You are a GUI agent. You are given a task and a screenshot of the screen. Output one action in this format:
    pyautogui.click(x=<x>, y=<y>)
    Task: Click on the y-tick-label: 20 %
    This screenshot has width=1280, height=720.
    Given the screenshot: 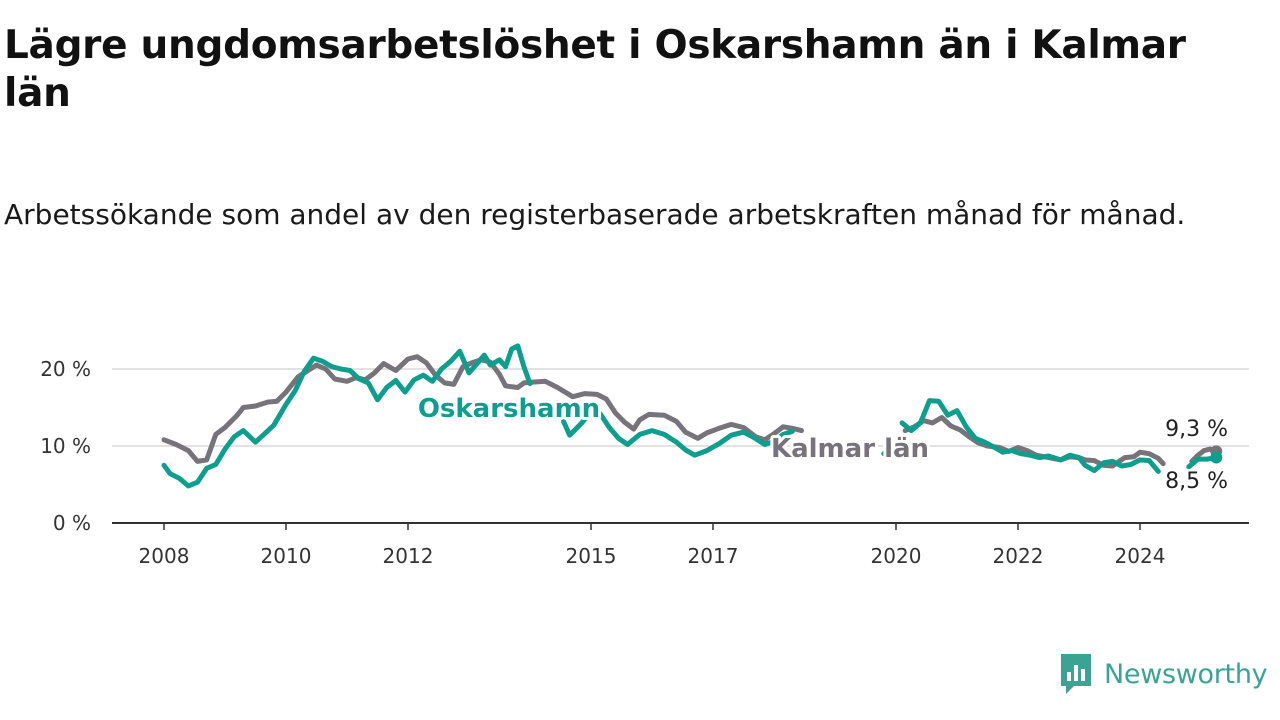 What is the action you would take?
    pyautogui.click(x=65, y=369)
    